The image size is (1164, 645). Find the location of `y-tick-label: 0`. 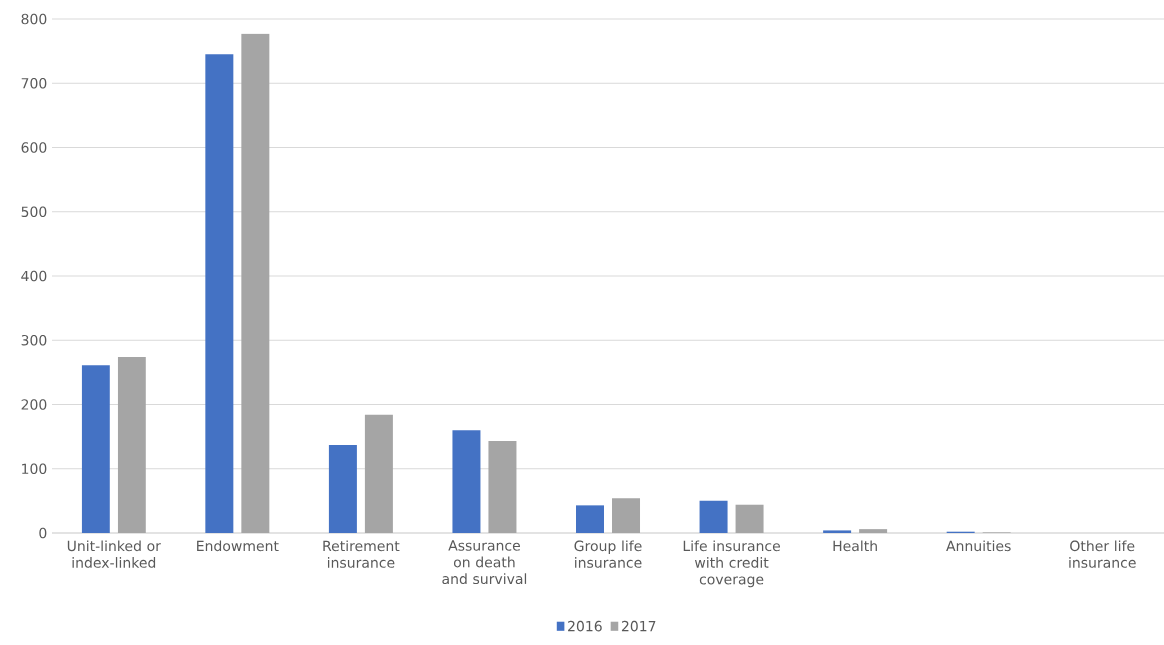

y-tick-label: 0 is located at coordinates (43, 533).